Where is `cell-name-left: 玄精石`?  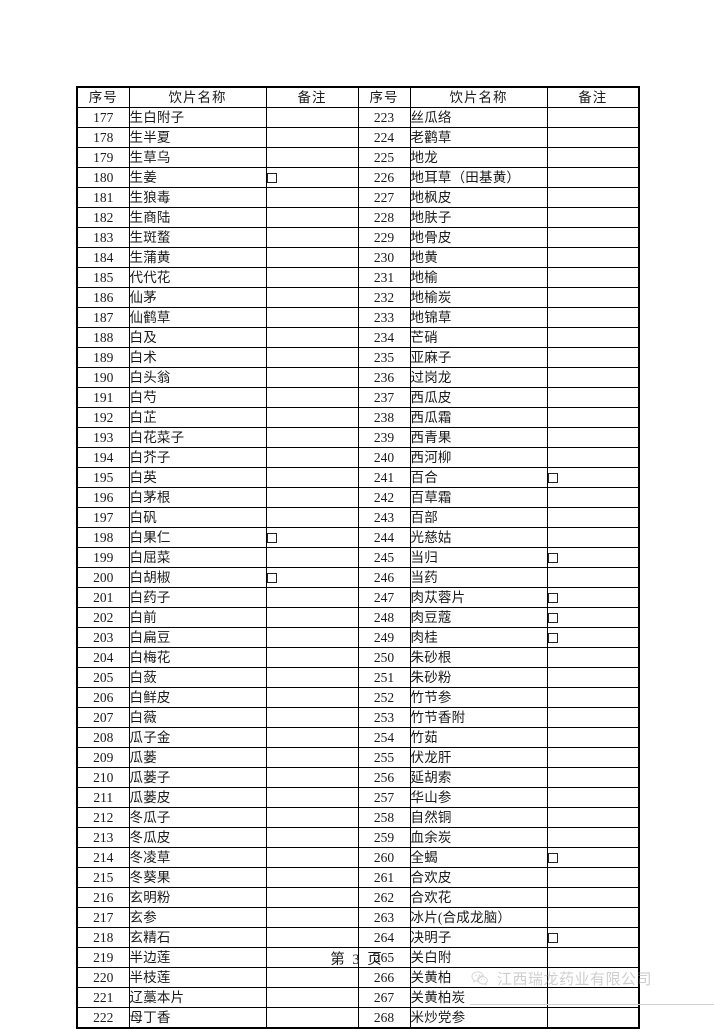
cell-name-left: 玄精石 is located at coordinates (197, 937).